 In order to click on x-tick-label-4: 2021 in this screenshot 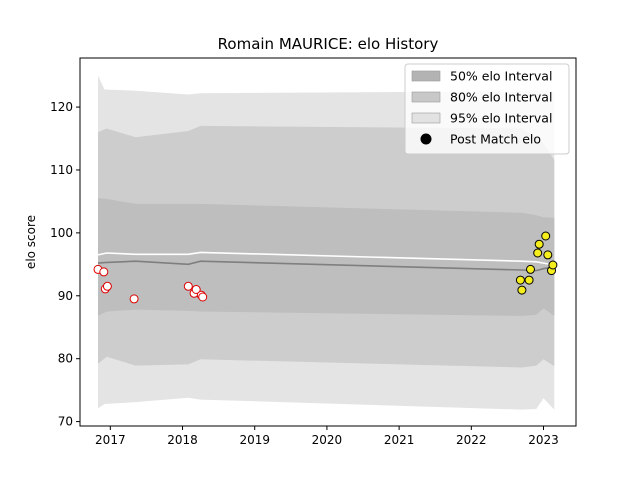, I will do `click(399, 440)`.